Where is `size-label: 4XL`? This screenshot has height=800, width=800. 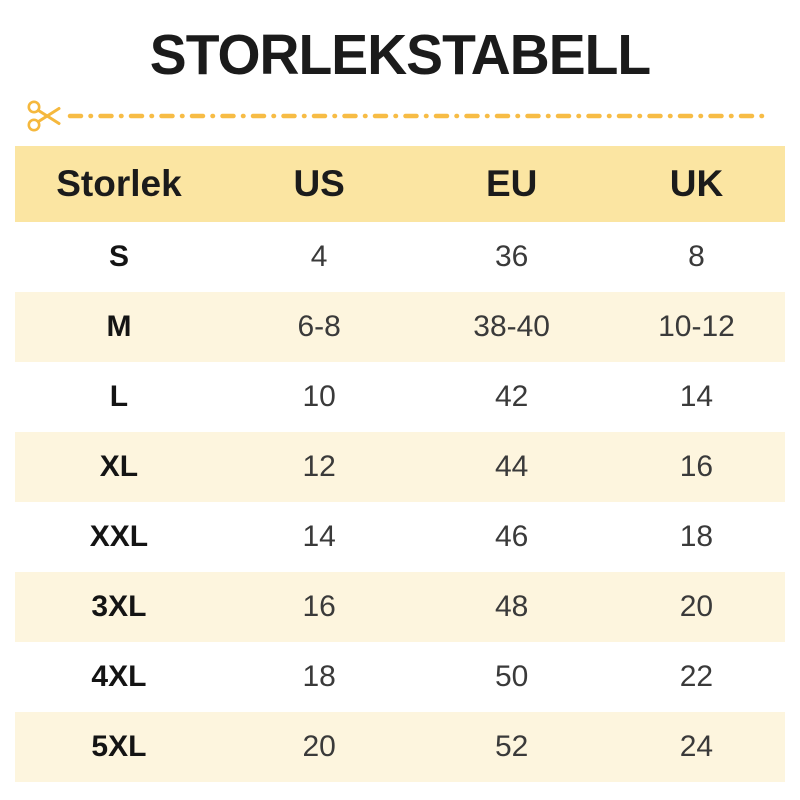 size-label: 4XL is located at coordinates (119, 676).